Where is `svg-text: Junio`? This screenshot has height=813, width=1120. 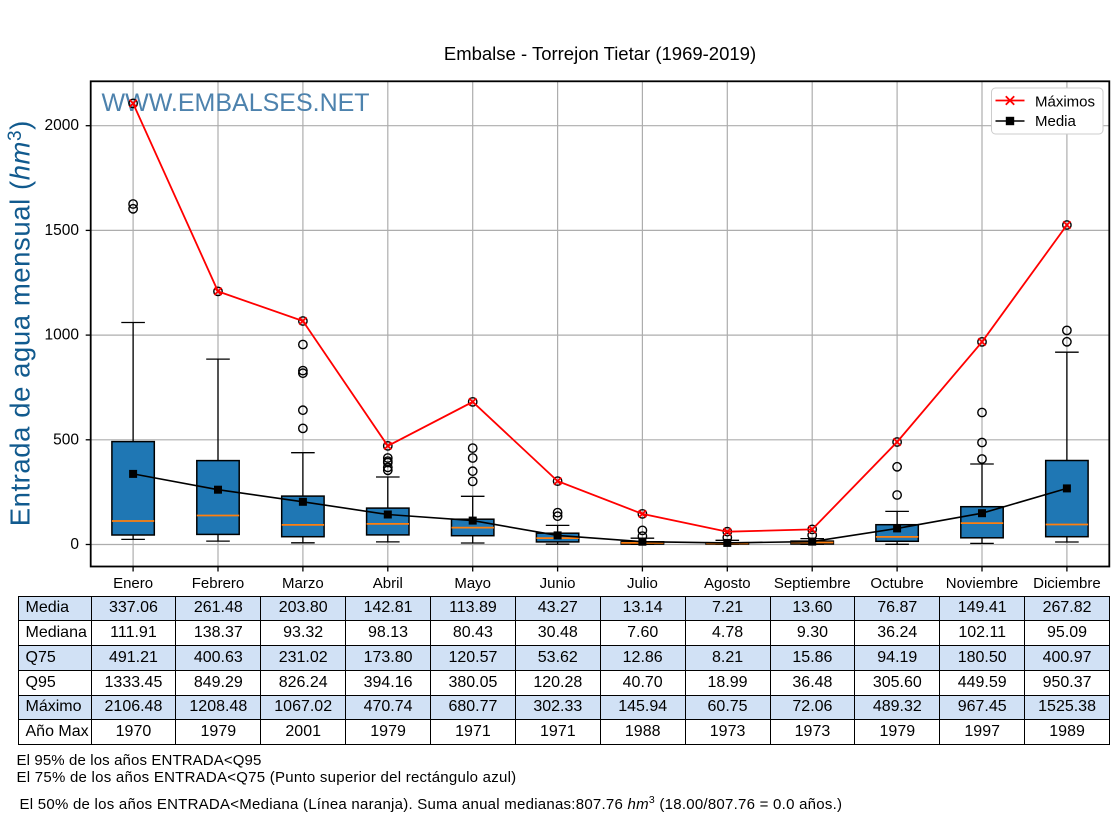
svg-text: Junio is located at coordinates (558, 583).